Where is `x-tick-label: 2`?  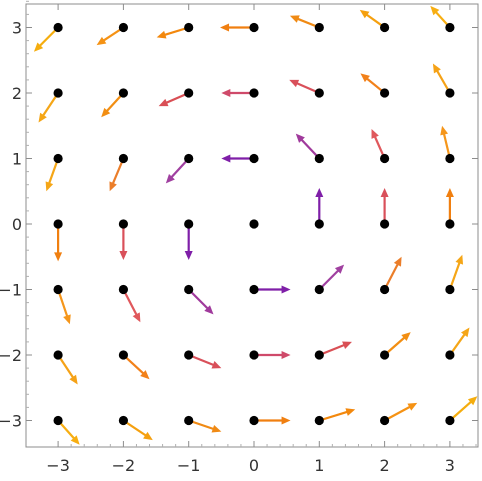 x-tick-label: 2 is located at coordinates (385, 465).